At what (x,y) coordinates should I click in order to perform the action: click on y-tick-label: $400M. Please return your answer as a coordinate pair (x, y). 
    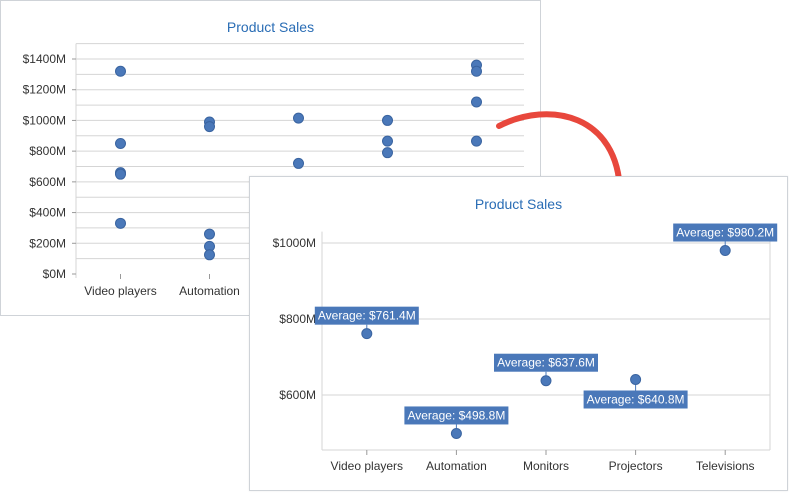
    Looking at the image, I should click on (47, 213).